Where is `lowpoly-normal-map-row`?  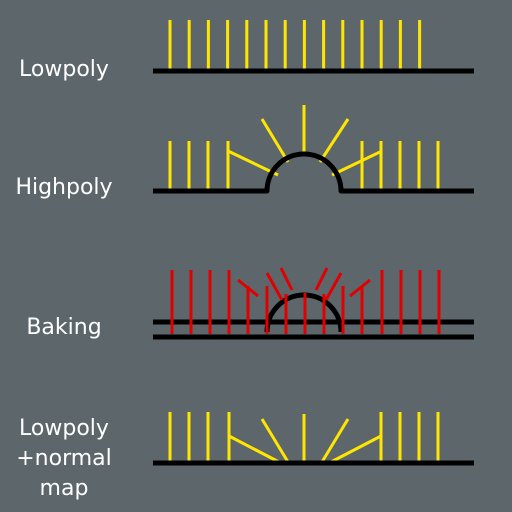
lowpoly-normal-map-row is located at coordinates (313, 439).